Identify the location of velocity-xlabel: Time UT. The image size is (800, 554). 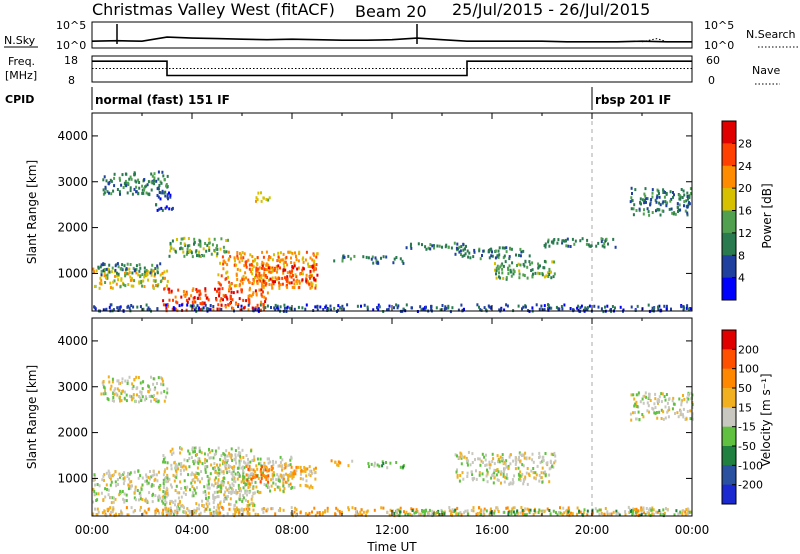
(391, 547).